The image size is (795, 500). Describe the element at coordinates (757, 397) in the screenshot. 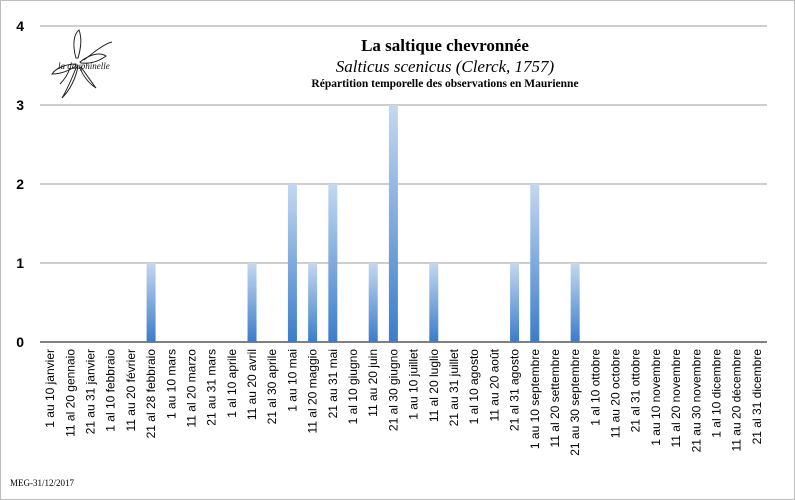

I see `x-tick-label: 21 al 31 dicembre` at that location.